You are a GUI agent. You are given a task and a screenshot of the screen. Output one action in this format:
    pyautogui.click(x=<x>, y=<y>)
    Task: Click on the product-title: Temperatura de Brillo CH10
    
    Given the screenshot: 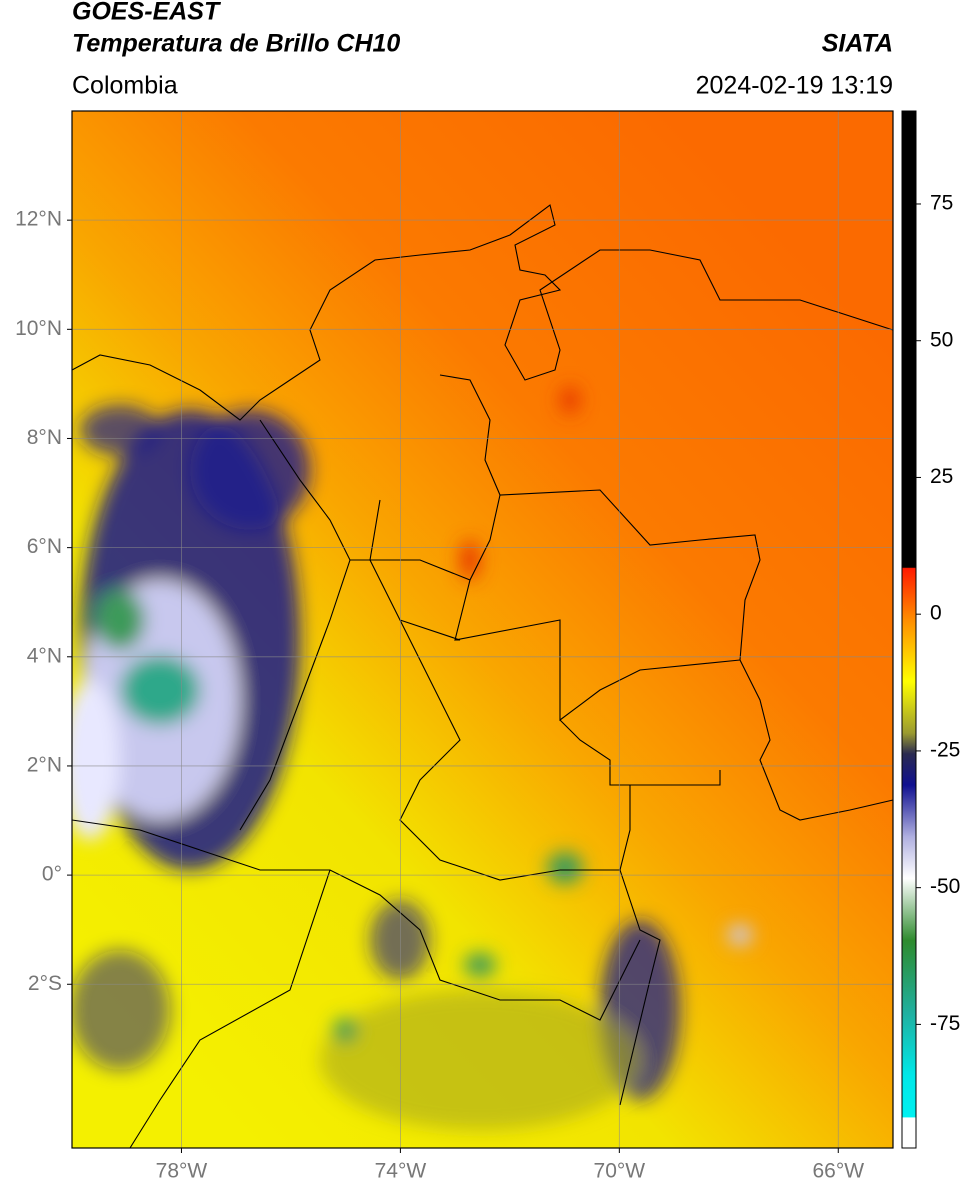 What is the action you would take?
    pyautogui.click(x=236, y=44)
    